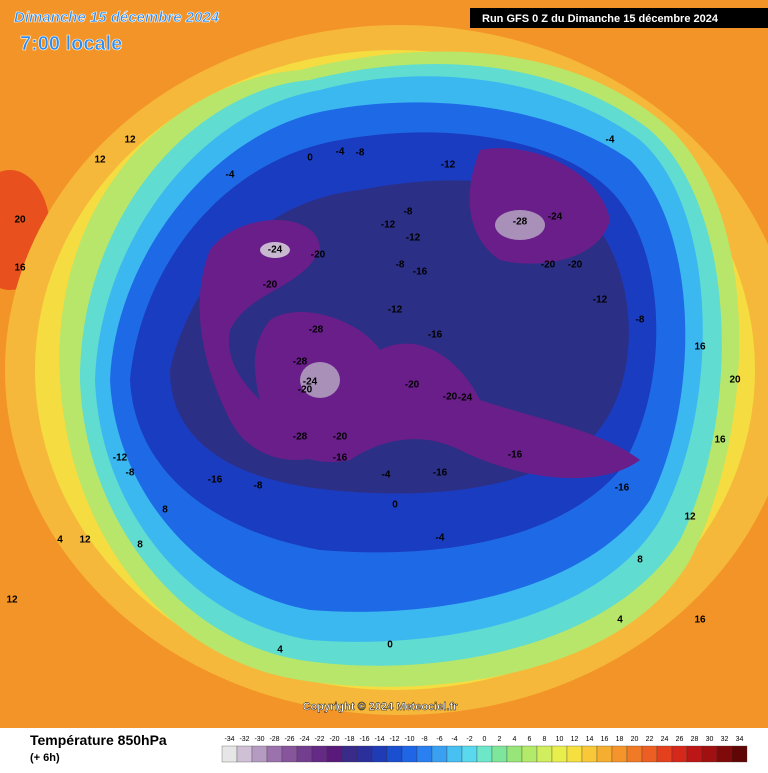  What do you see at coordinates (740, 739) in the screenshot?
I see `scale-label: 34` at bounding box center [740, 739].